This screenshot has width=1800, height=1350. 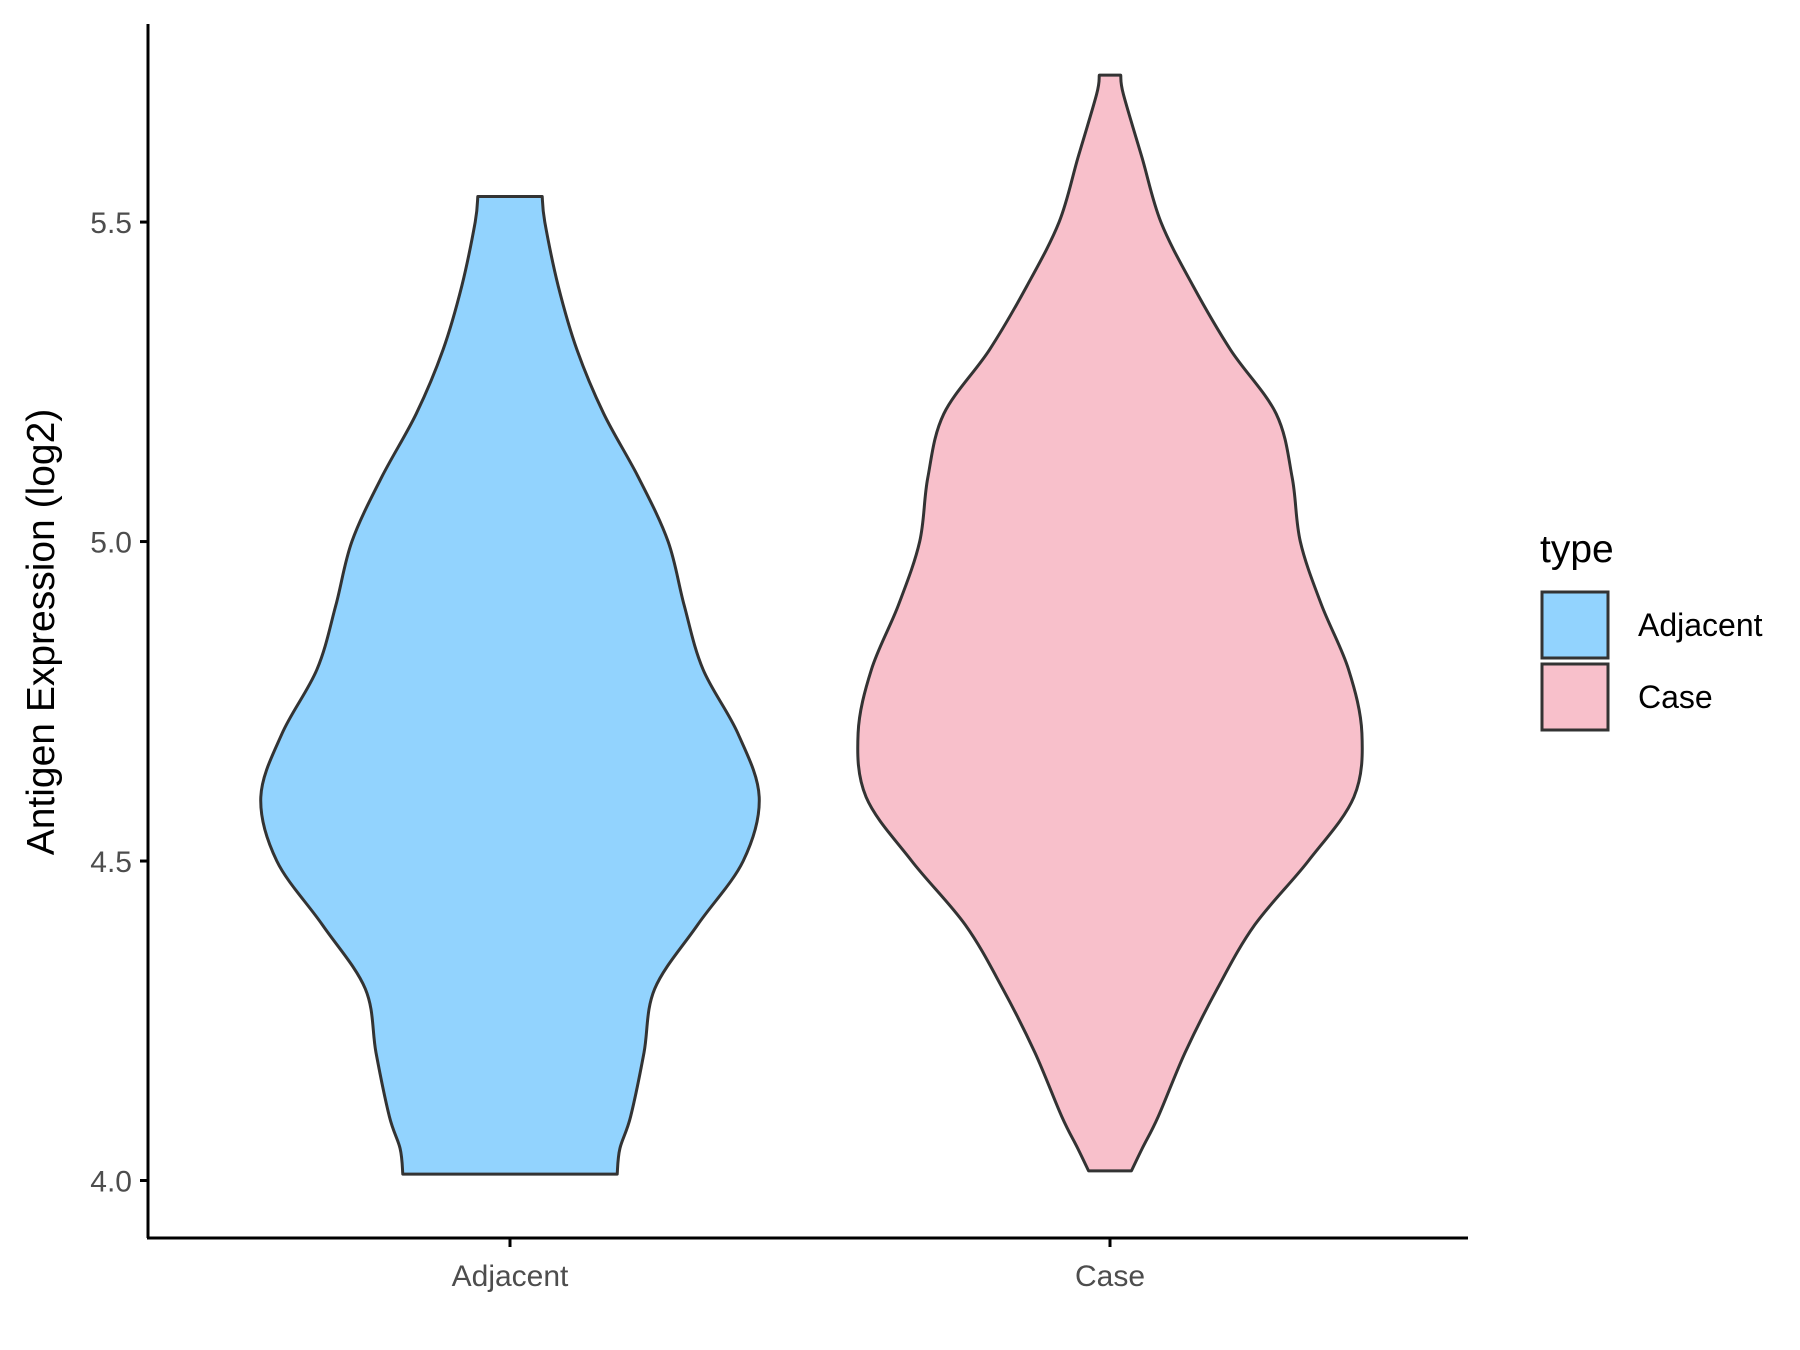 I want to click on legend: type Adjacent Case, so click(x=1651, y=630).